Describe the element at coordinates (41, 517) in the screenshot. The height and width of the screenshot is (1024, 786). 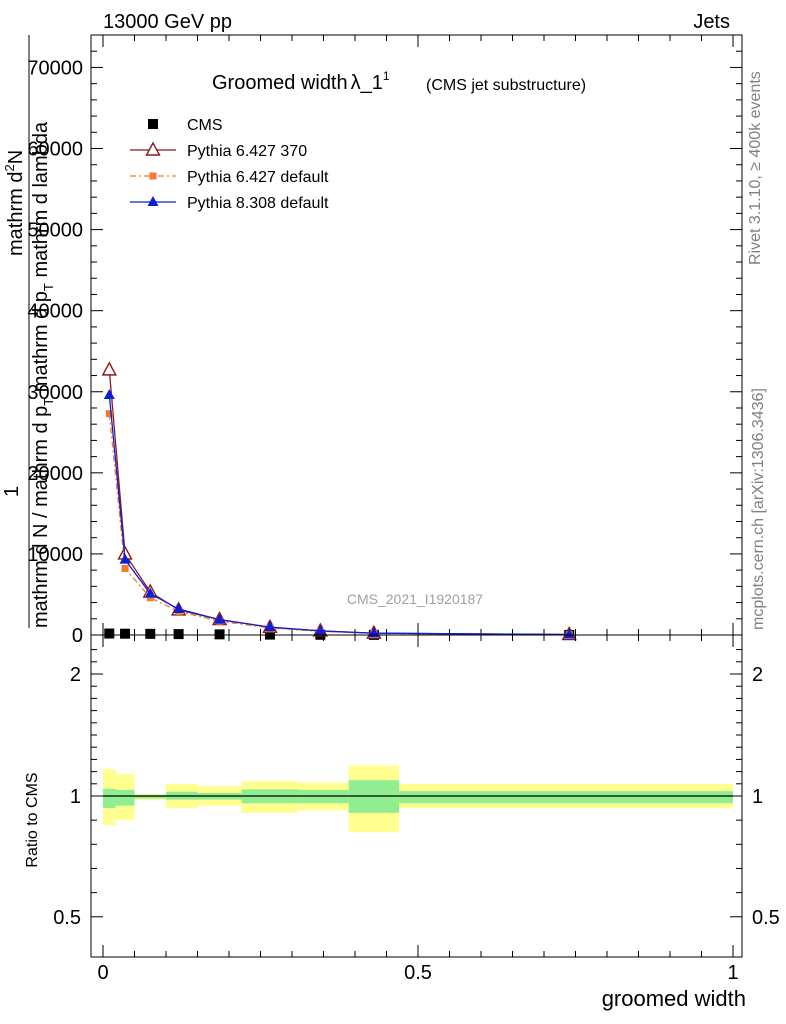
I see `ylabel-den-main: mathrm d N / mathrm d p` at that location.